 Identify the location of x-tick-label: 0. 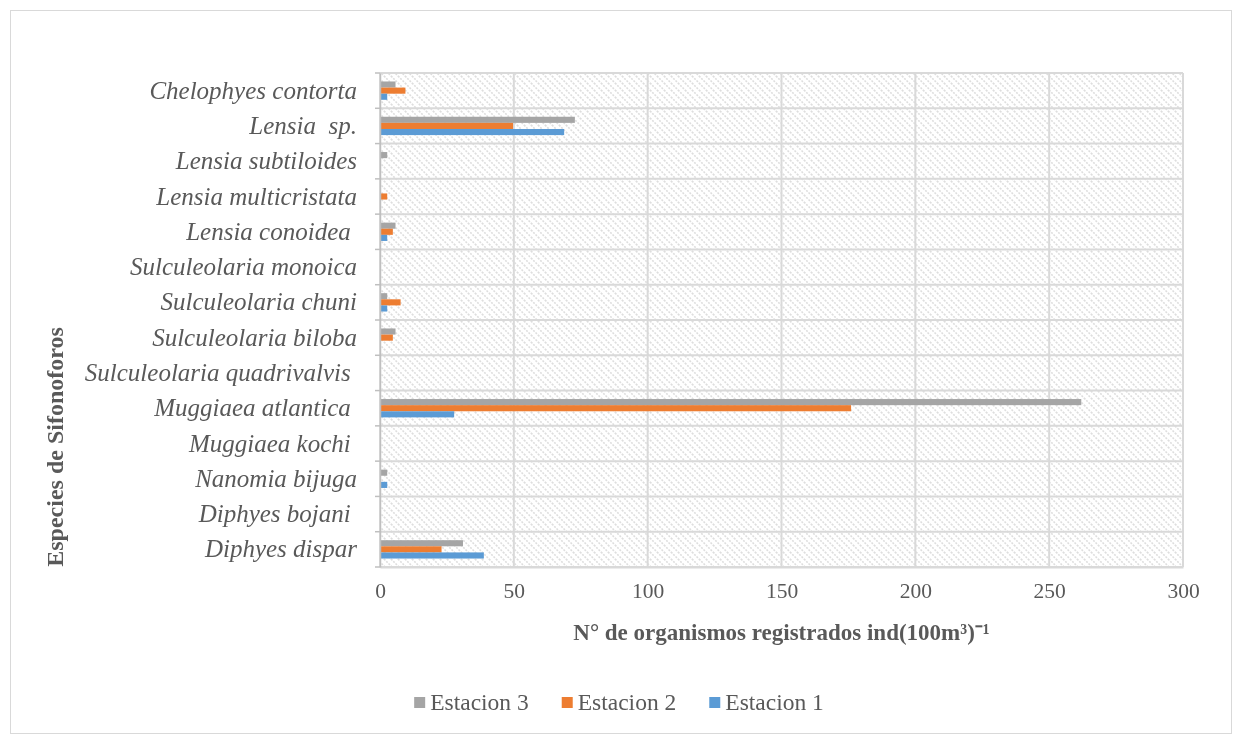
(380, 591).